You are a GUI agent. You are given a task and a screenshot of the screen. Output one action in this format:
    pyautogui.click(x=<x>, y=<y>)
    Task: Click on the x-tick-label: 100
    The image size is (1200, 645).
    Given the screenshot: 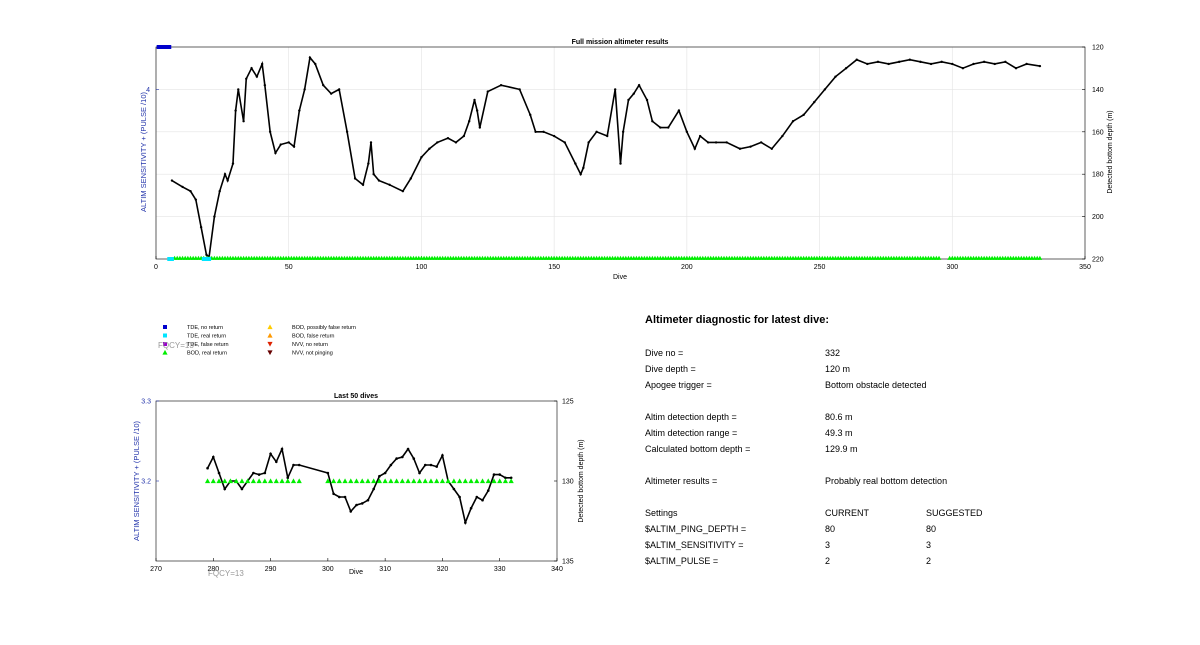 What is the action you would take?
    pyautogui.click(x=422, y=267)
    